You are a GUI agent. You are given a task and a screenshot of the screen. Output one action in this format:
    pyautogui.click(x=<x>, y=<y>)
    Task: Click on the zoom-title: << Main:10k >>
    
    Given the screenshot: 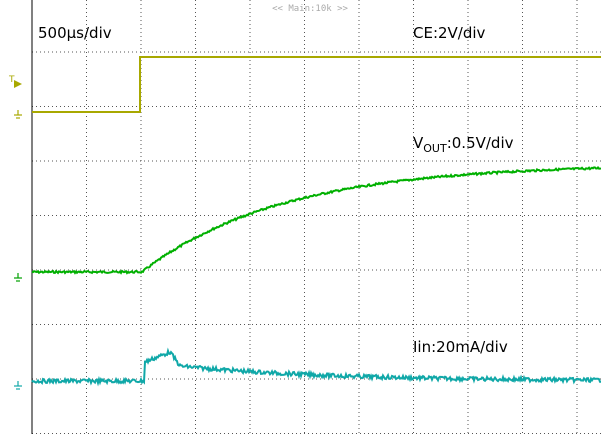 What is the action you would take?
    pyautogui.click(x=310, y=9)
    